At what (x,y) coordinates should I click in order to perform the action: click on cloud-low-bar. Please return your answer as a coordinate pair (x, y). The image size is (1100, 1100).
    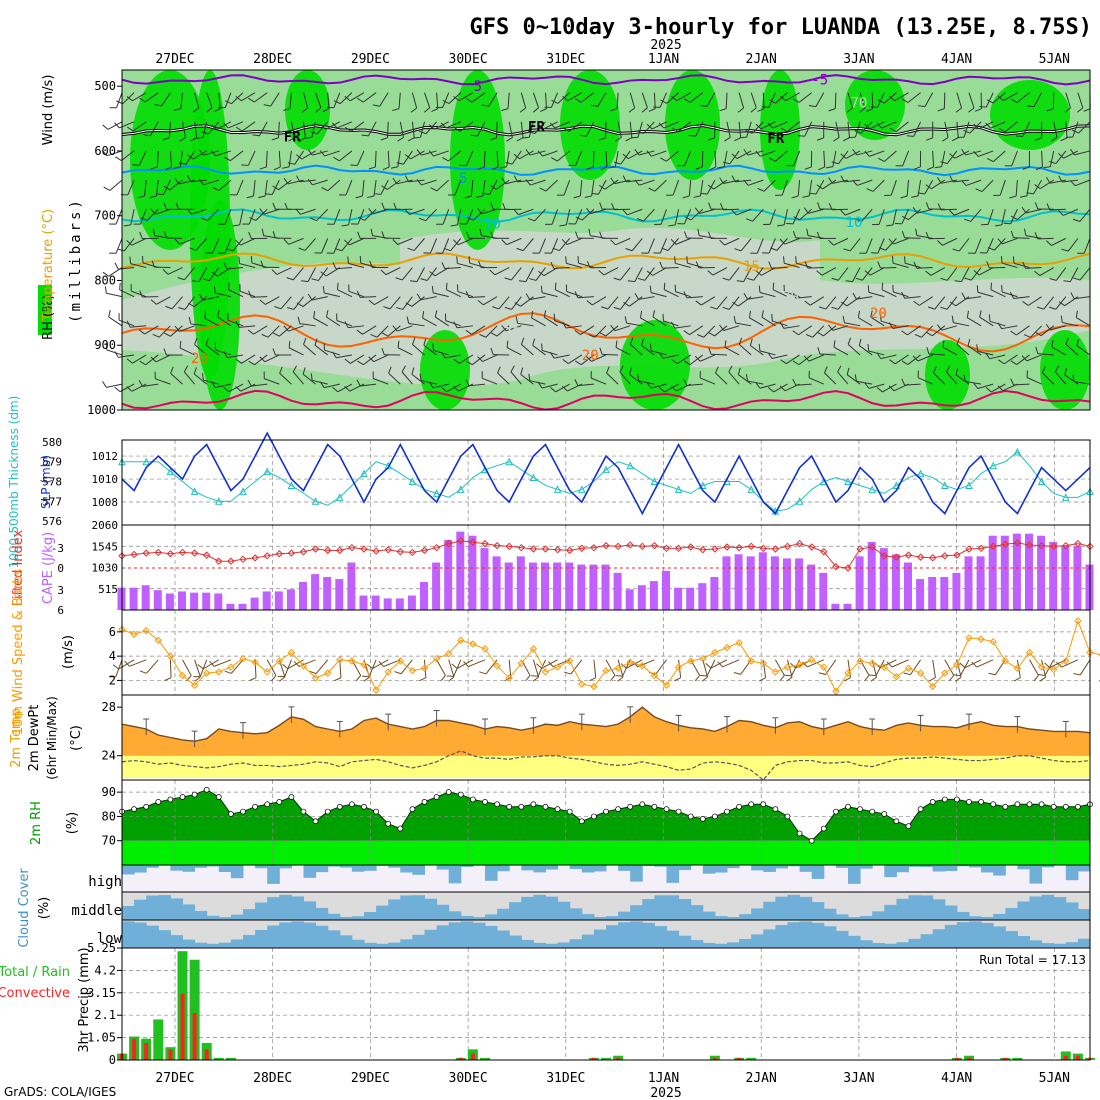
    Looking at the image, I should click on (273, 936).